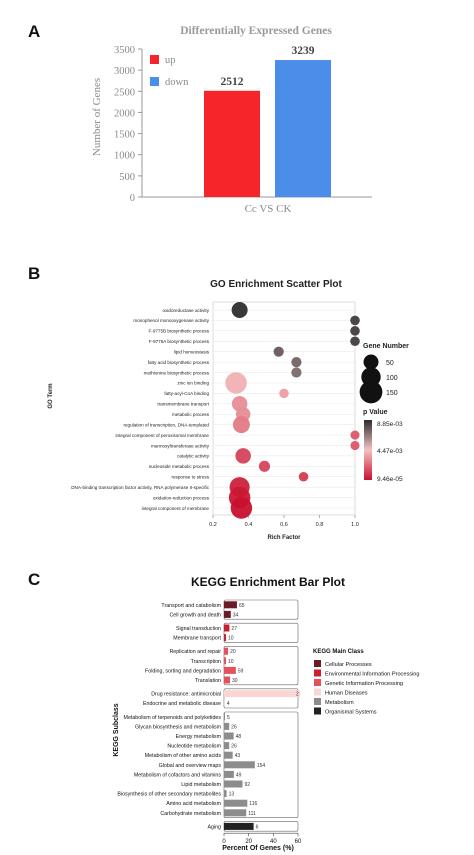  I want to click on kegg-legend-title: KEGG Main Class, so click(338, 652).